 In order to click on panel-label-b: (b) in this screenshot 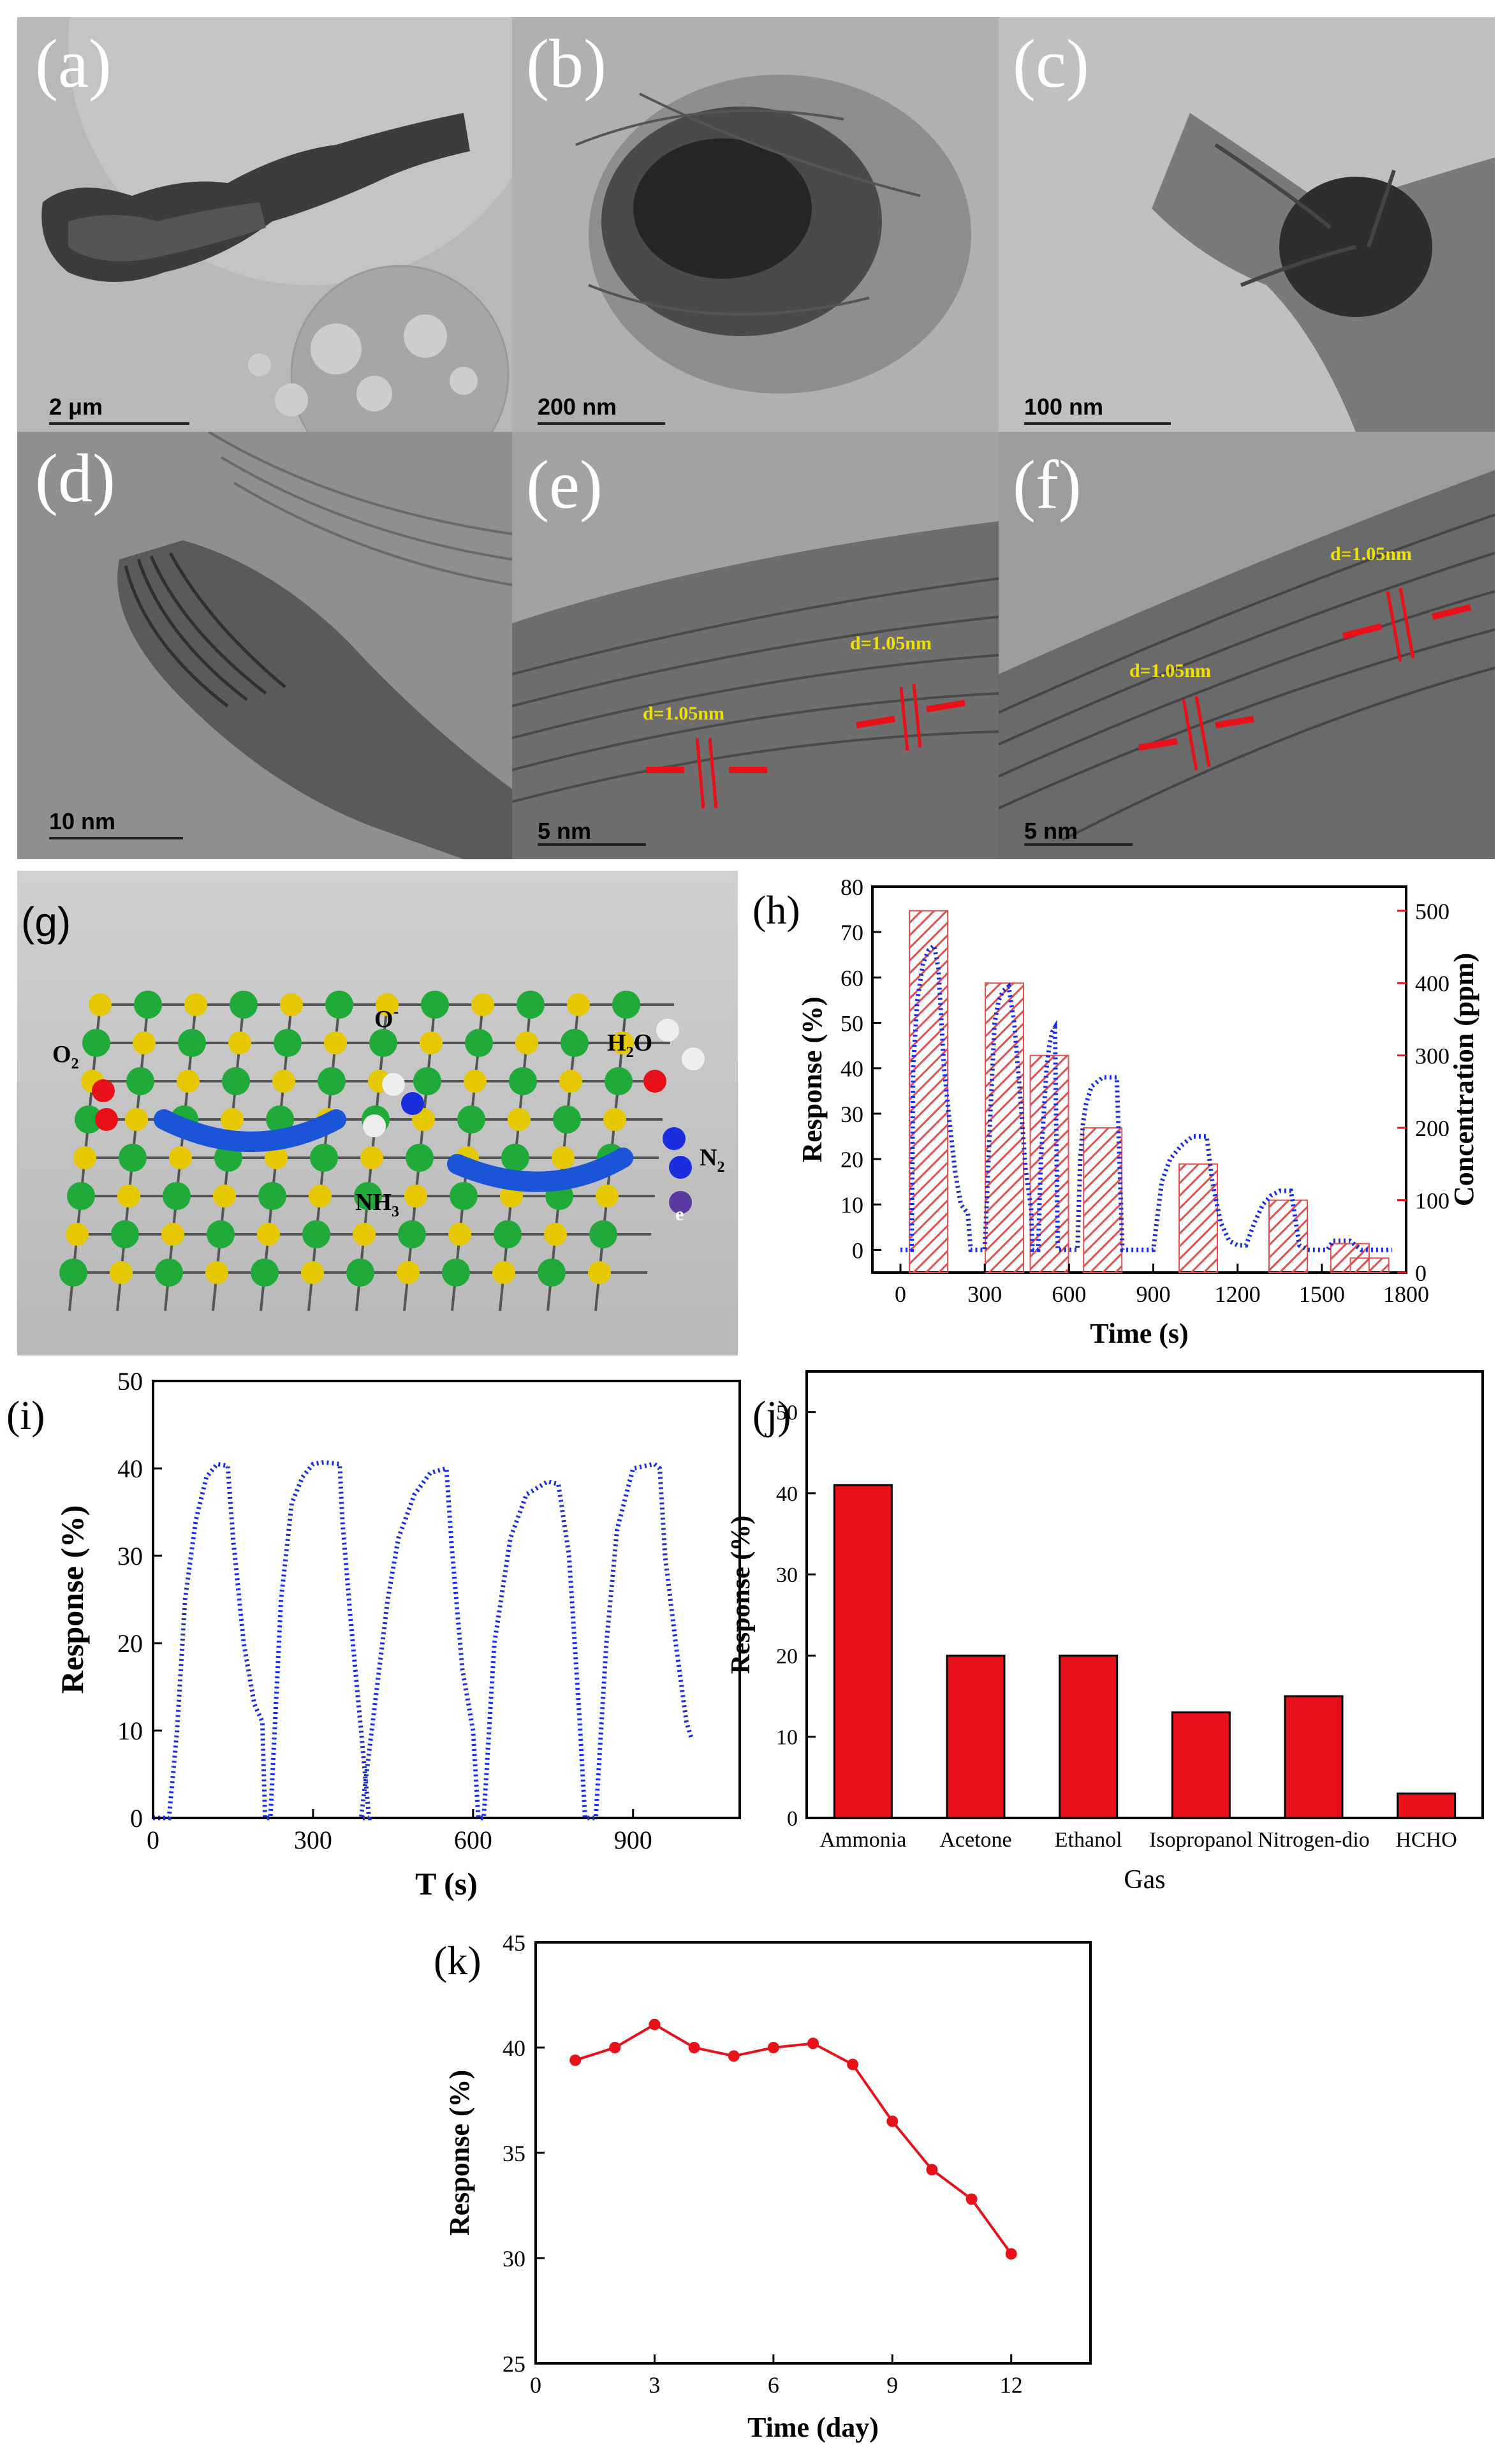, I will do `click(566, 64)`.